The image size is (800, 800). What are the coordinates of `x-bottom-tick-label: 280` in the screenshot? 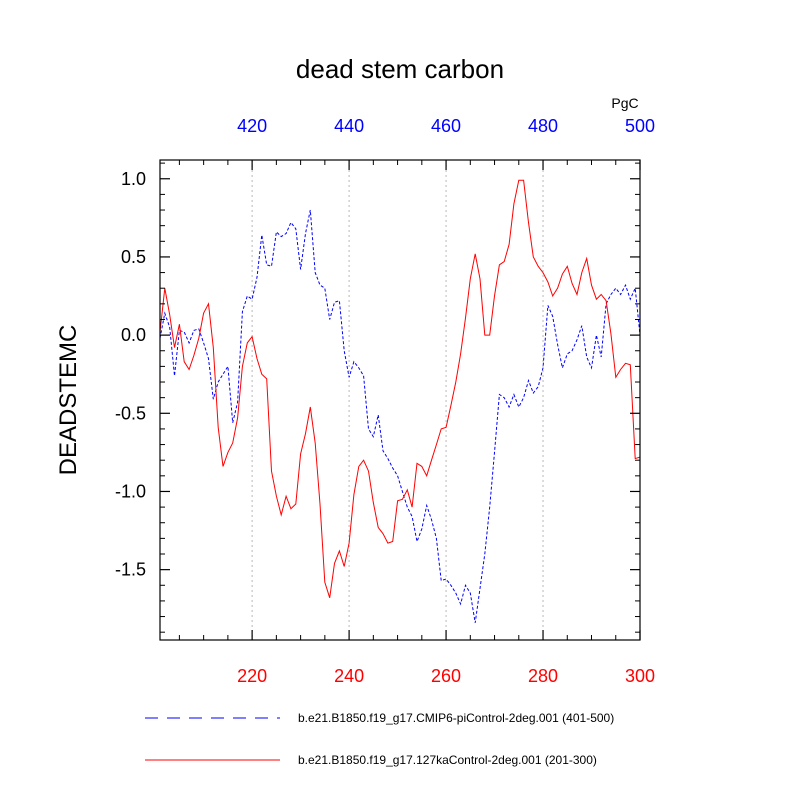 It's located at (543, 676).